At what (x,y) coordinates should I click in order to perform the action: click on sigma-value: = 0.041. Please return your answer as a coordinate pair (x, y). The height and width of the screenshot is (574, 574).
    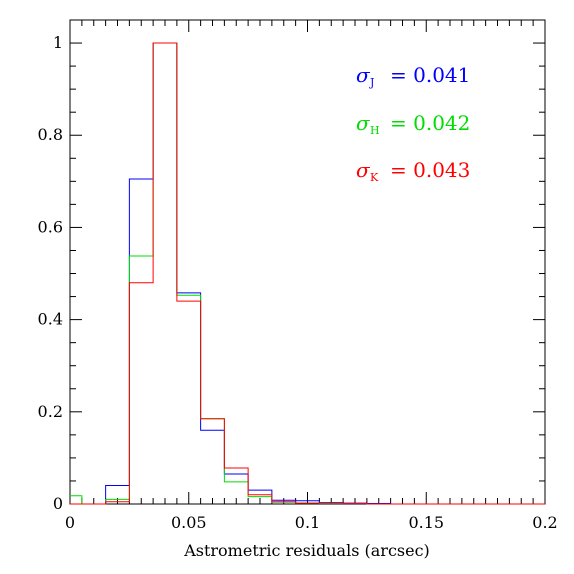
    Looking at the image, I should click on (430, 75).